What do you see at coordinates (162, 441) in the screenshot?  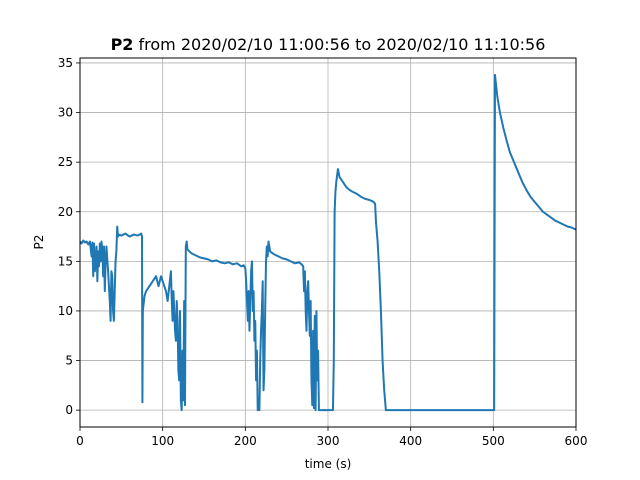 I see `x-tick-label: 100` at bounding box center [162, 441].